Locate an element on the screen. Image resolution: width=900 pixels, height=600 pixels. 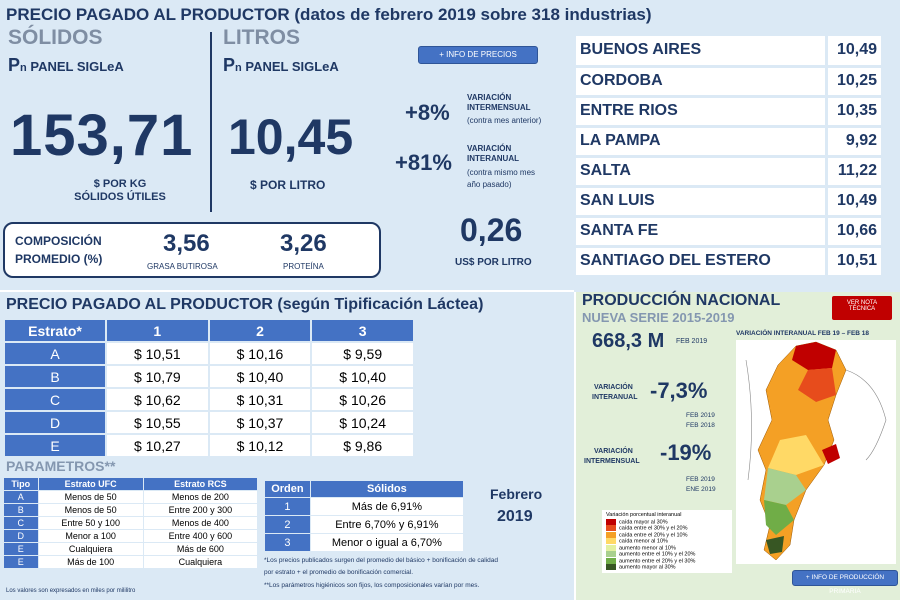
table-row: 1 Más de 6,91% is located at coordinates (364, 506).